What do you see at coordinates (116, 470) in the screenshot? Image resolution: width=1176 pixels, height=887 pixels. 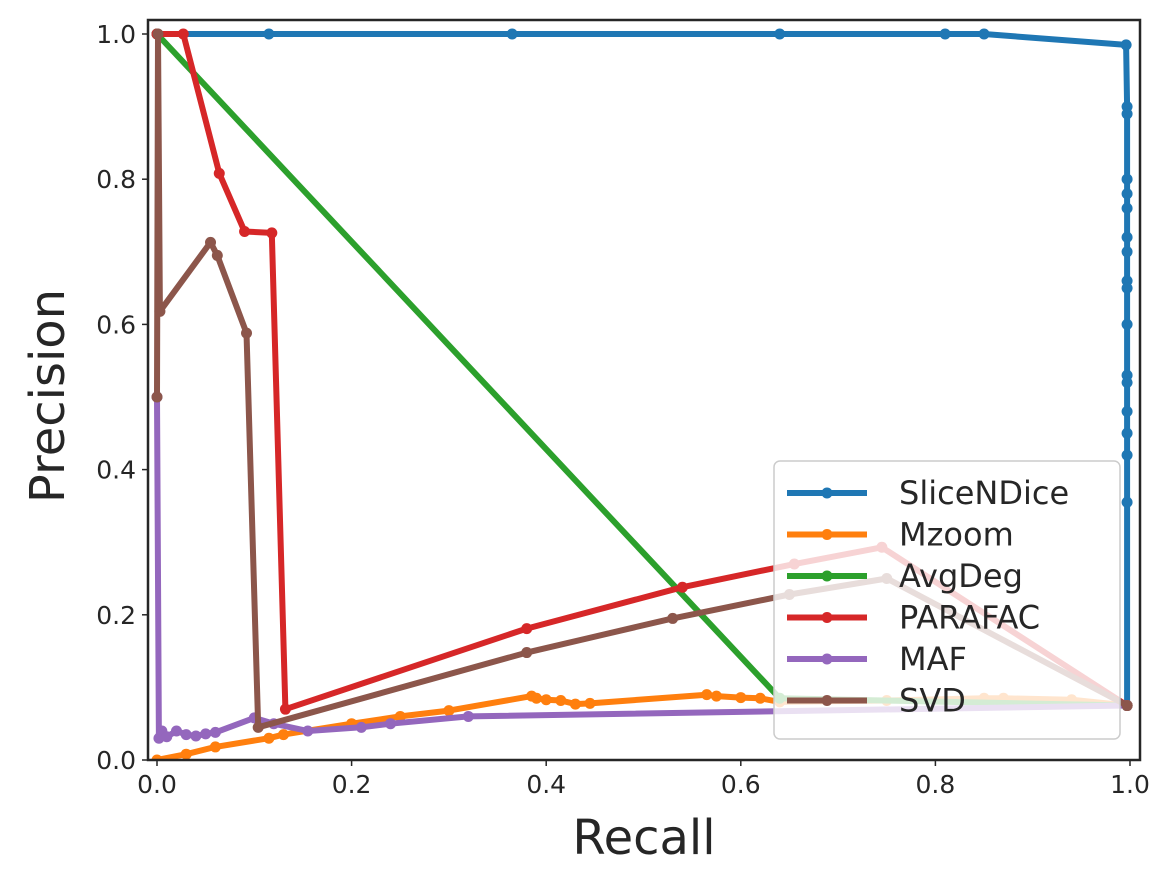 I see `y-tick-label: 0.4` at bounding box center [116, 470].